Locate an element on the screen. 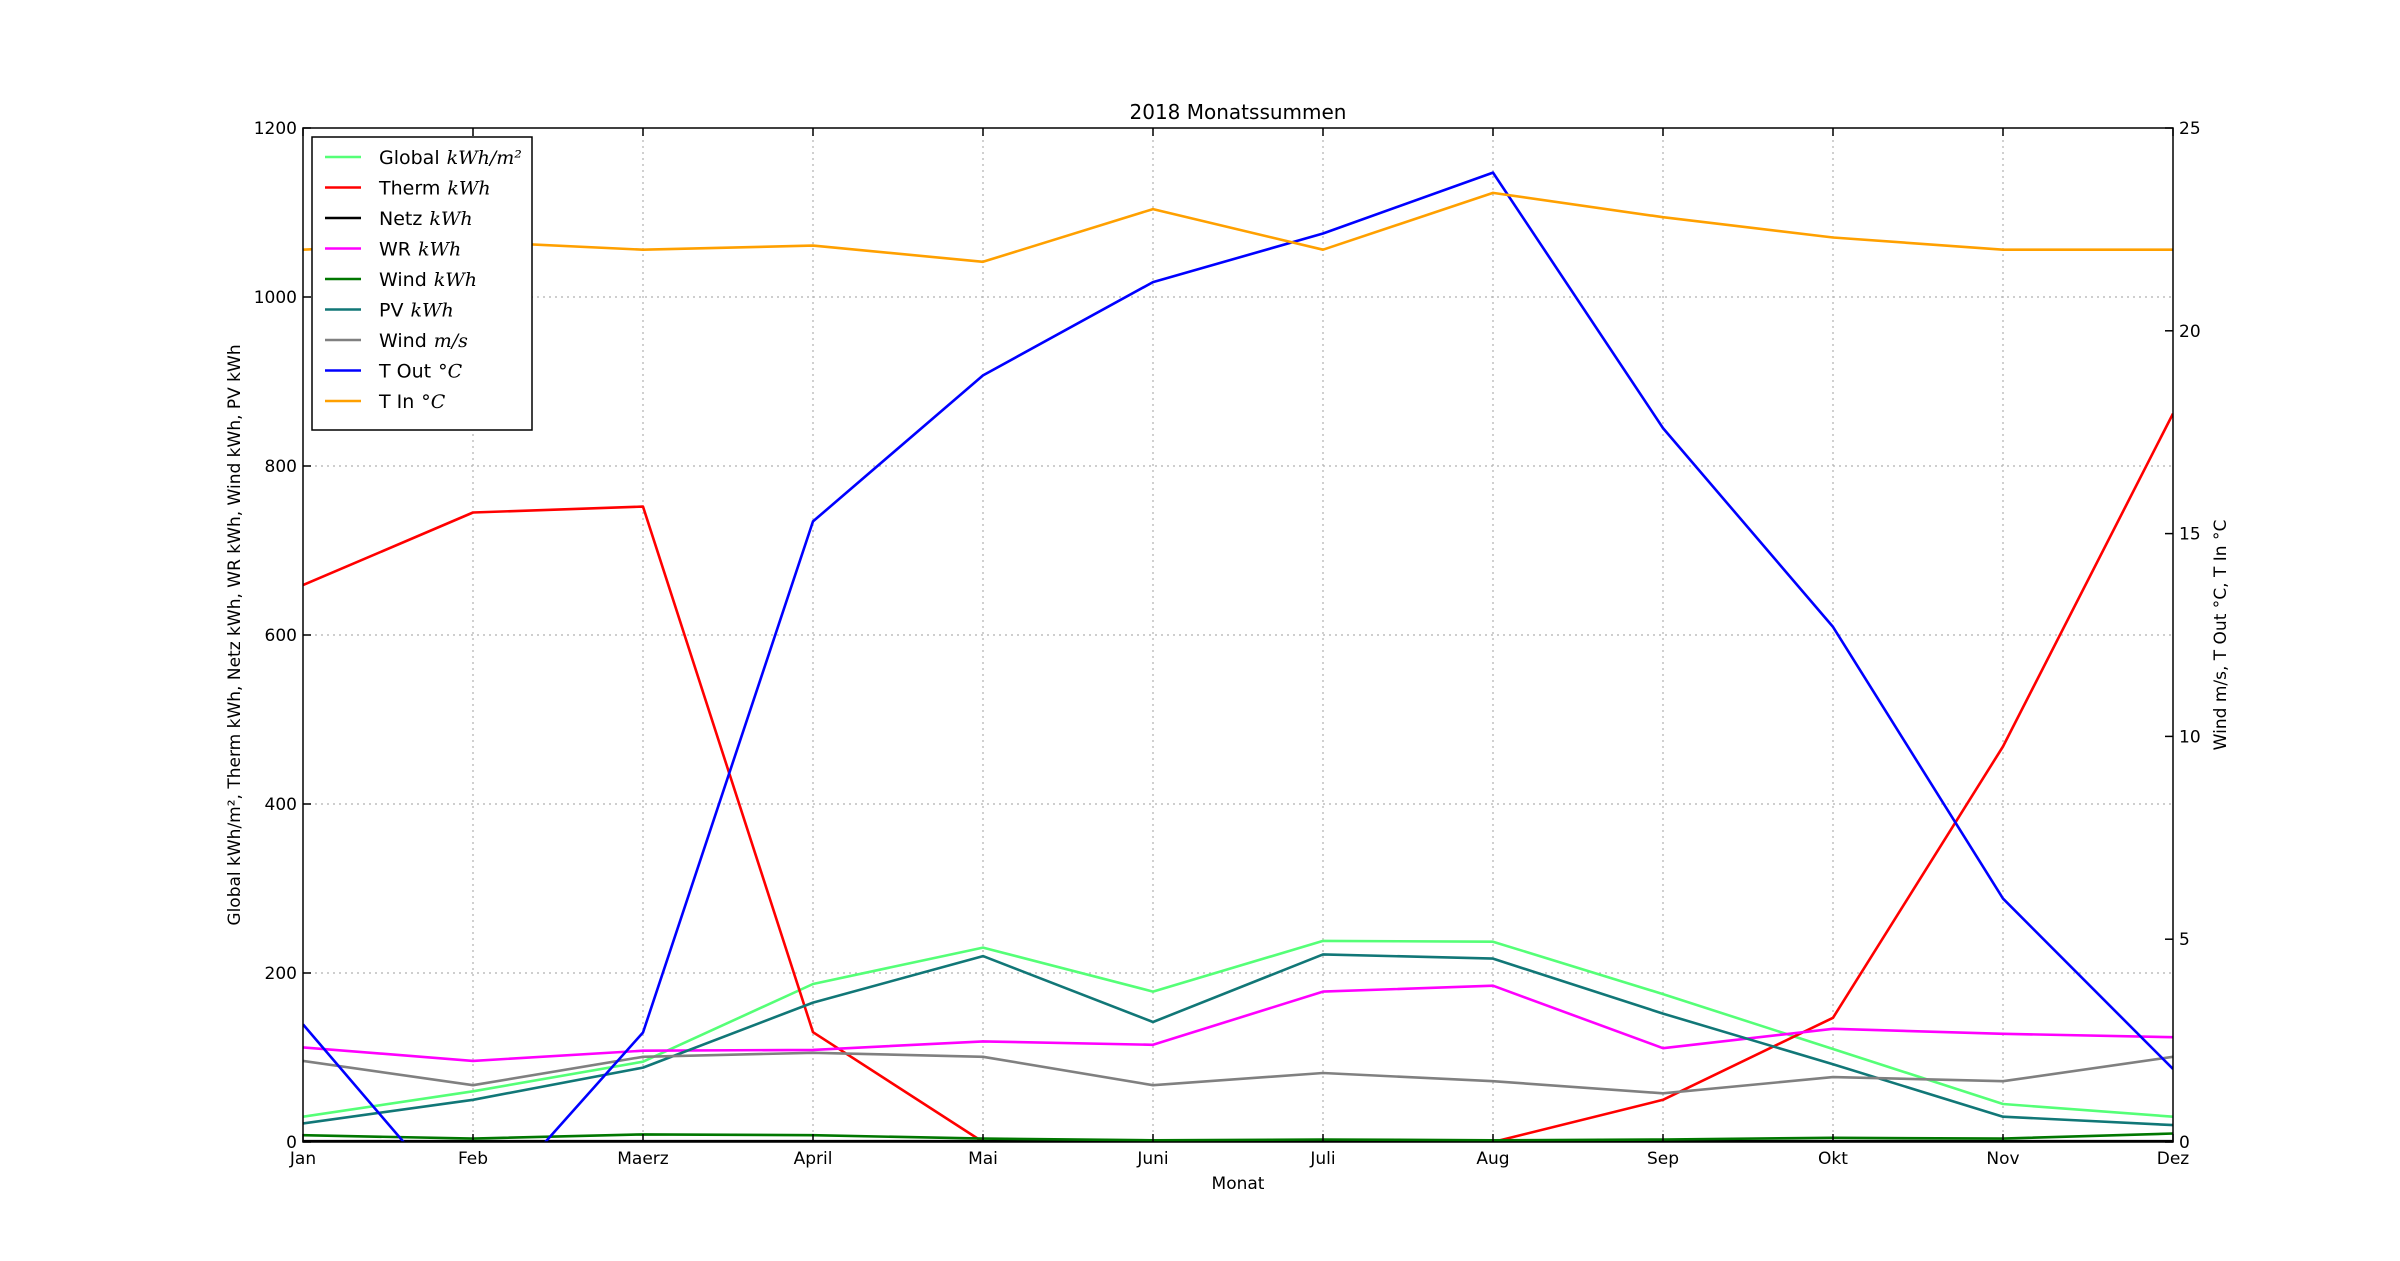 This screenshot has height=1261, width=2400. legend-series-name: PV is located at coordinates (391, 311).